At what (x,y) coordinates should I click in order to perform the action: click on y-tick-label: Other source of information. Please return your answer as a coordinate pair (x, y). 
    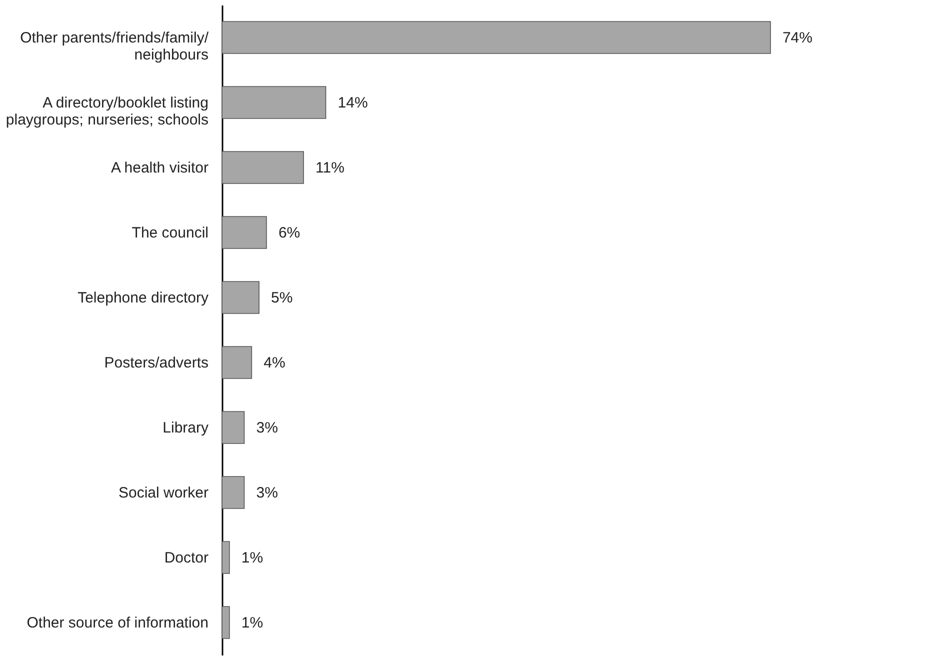
    Looking at the image, I should click on (117, 623).